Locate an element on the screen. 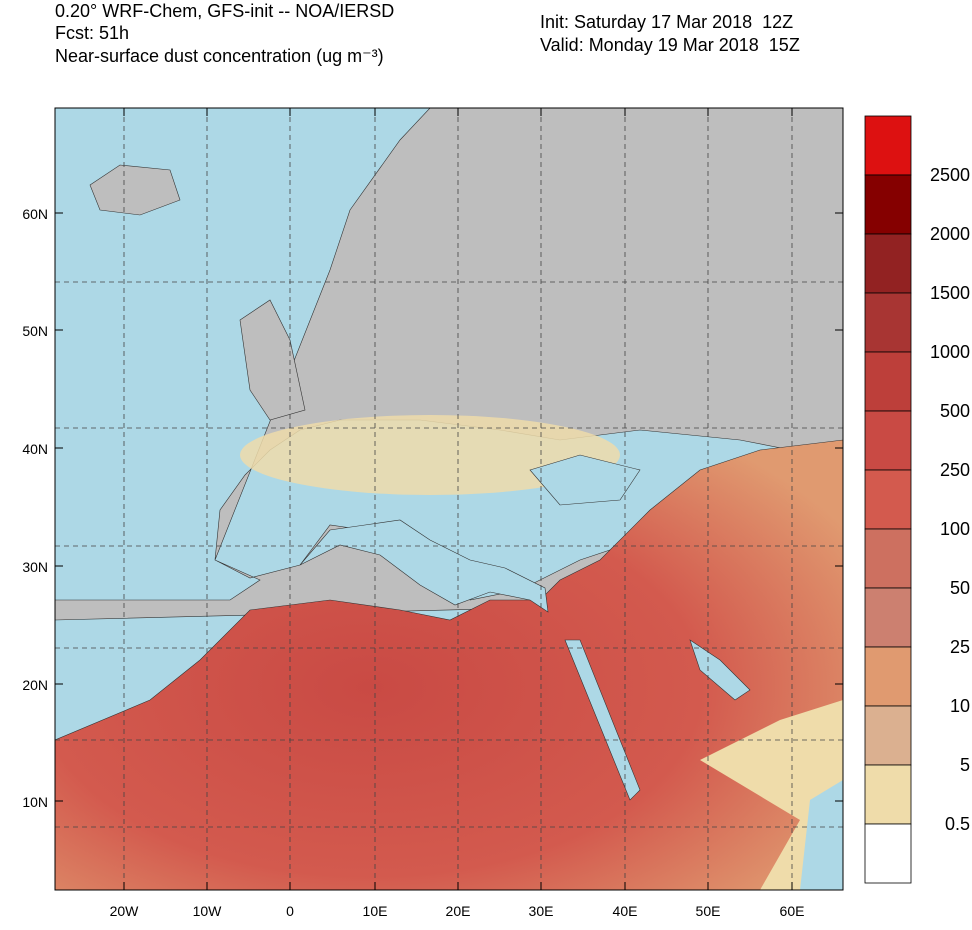 The image size is (972, 930). colorbar: 2500 2000 1500 1000 500 250 100 50 25 10 5 0.5 is located at coordinates (917, 499).